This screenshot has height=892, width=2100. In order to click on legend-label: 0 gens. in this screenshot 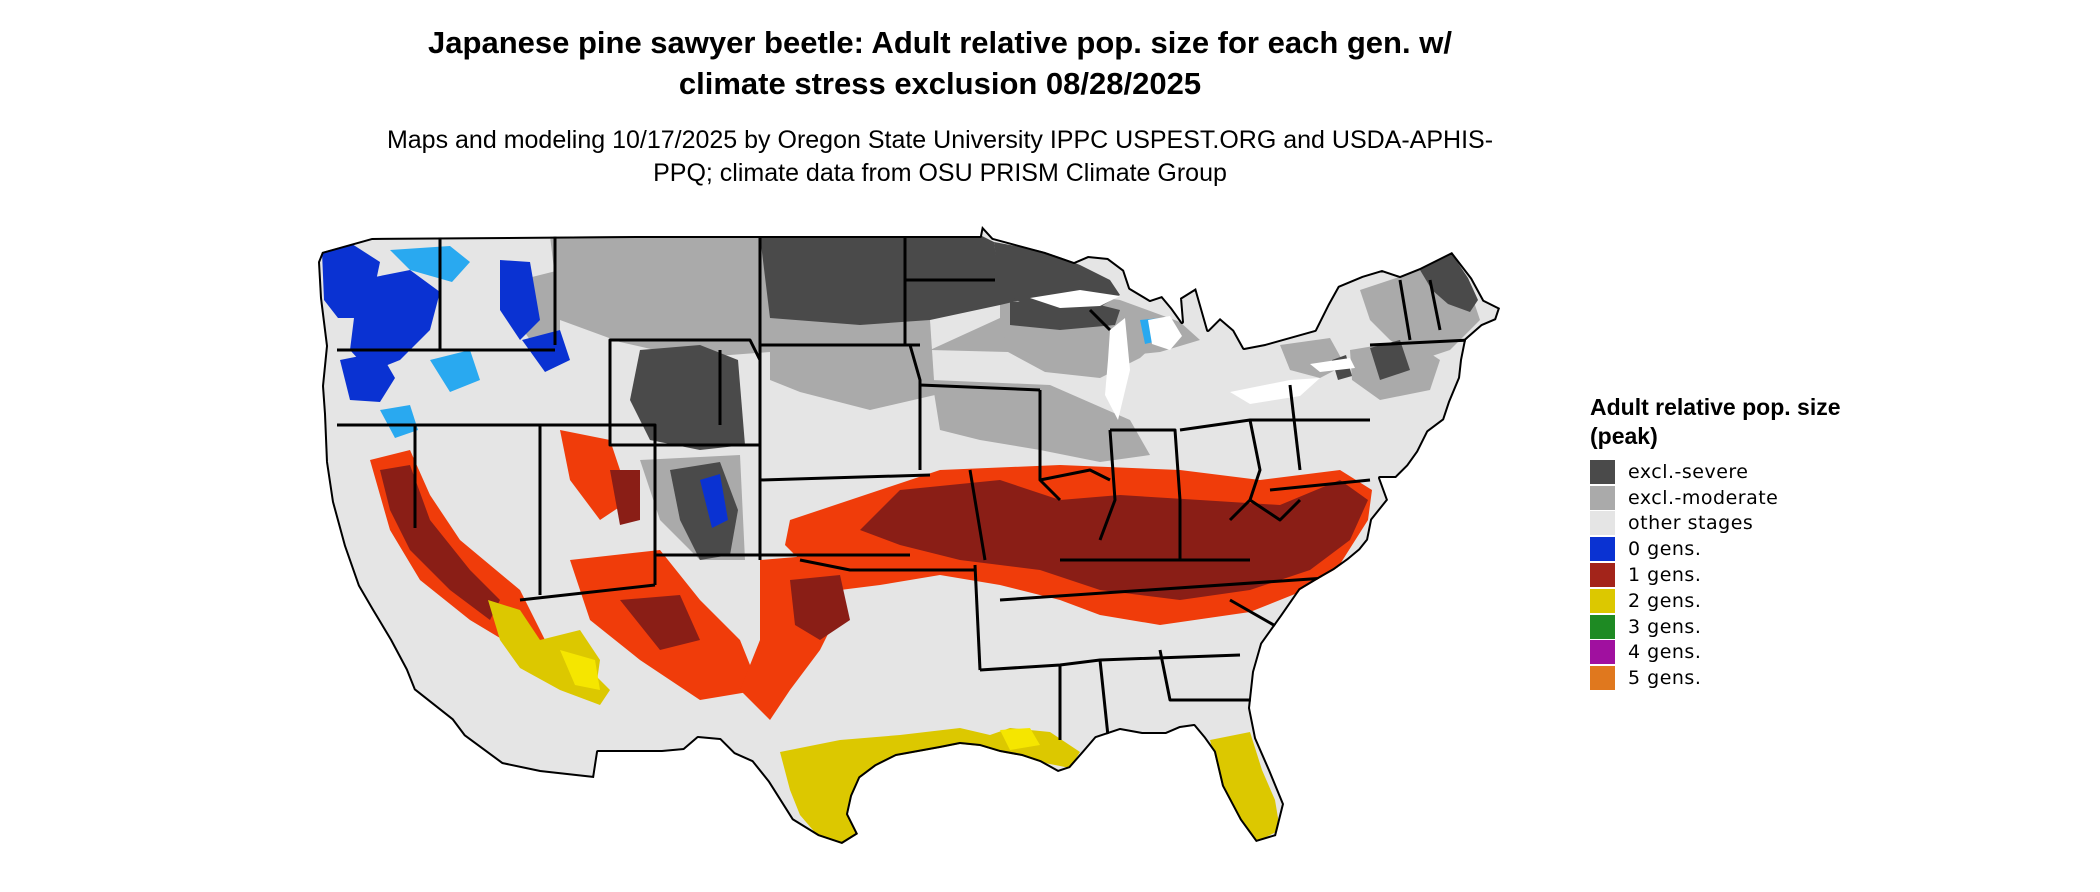, I will do `click(1665, 549)`.